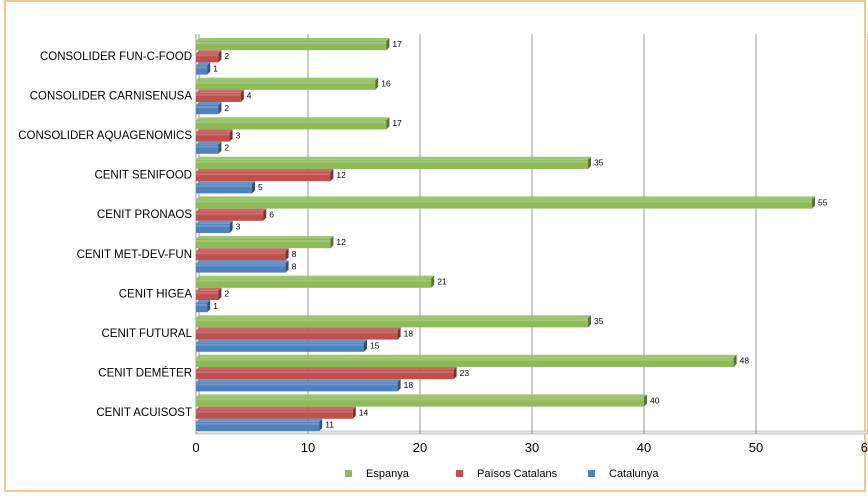 The width and height of the screenshot is (868, 496). What do you see at coordinates (308, 447) in the screenshot?
I see `x-tick-label: 10` at bounding box center [308, 447].